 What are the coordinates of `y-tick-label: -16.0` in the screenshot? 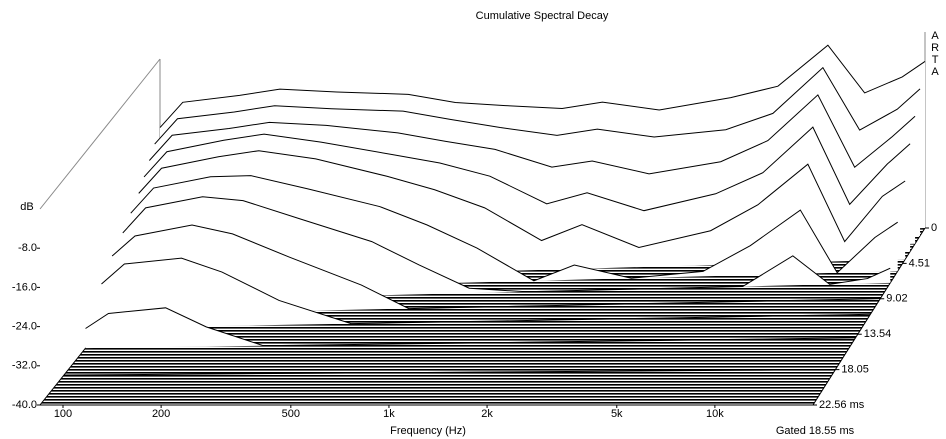 It's located at (24, 287).